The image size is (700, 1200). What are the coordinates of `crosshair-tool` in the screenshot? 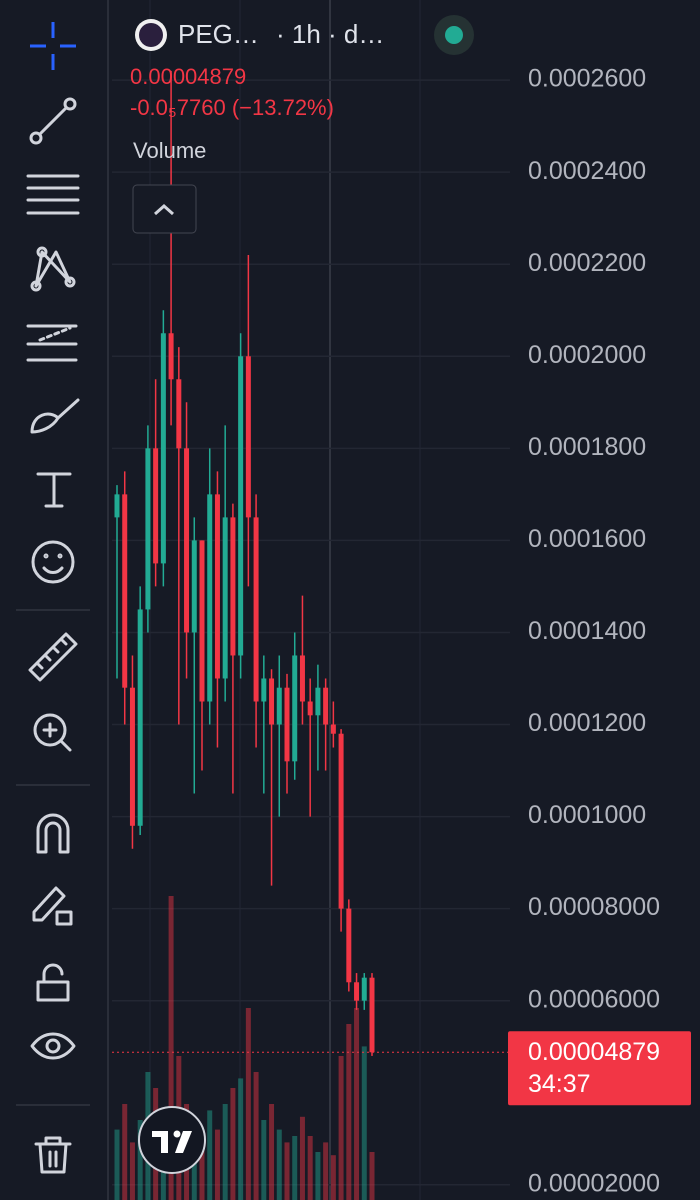 It's located at (53, 46).